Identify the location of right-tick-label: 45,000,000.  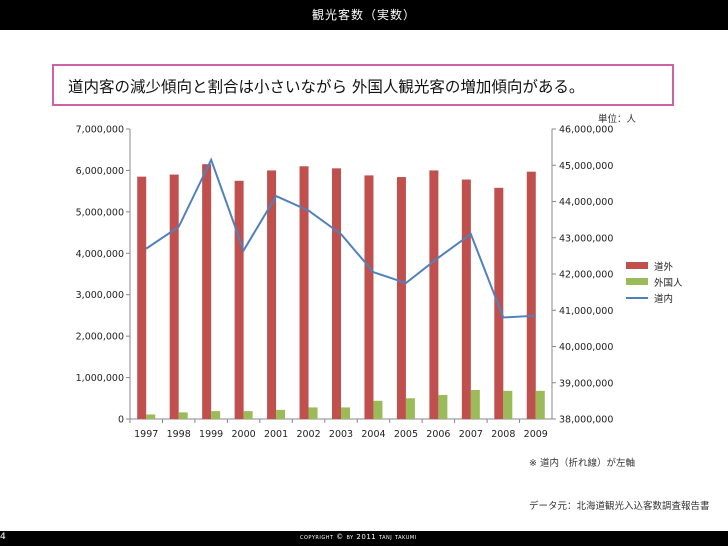
(586, 166).